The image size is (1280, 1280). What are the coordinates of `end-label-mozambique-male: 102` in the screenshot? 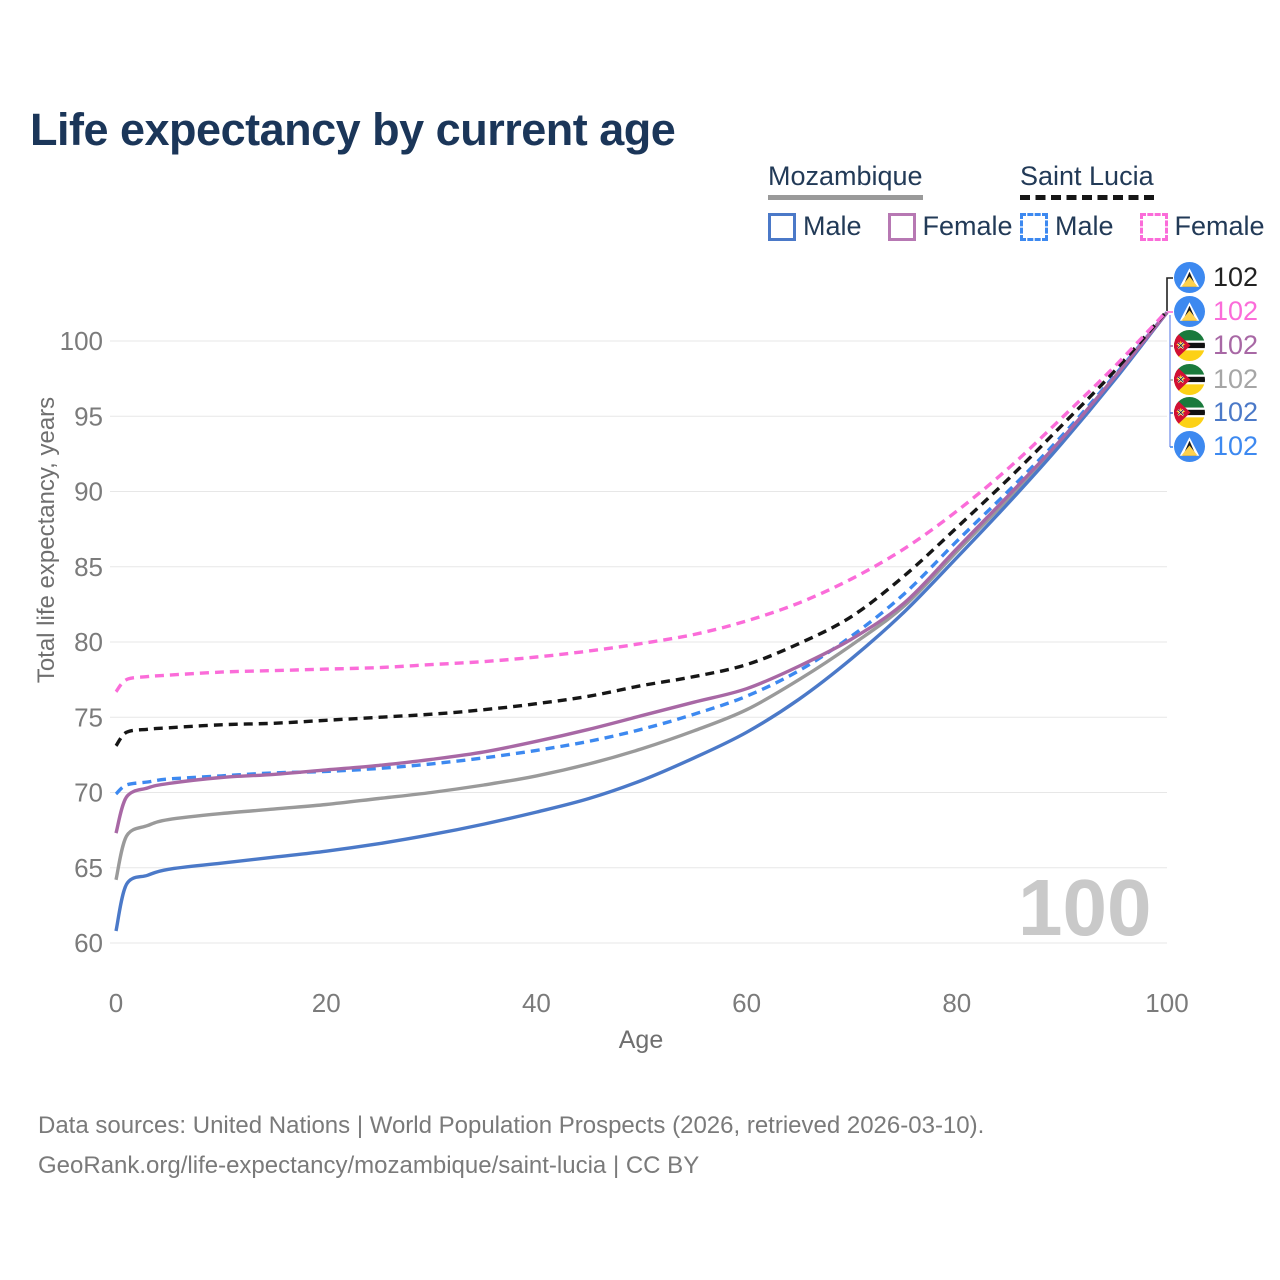 It's located at (1216, 412).